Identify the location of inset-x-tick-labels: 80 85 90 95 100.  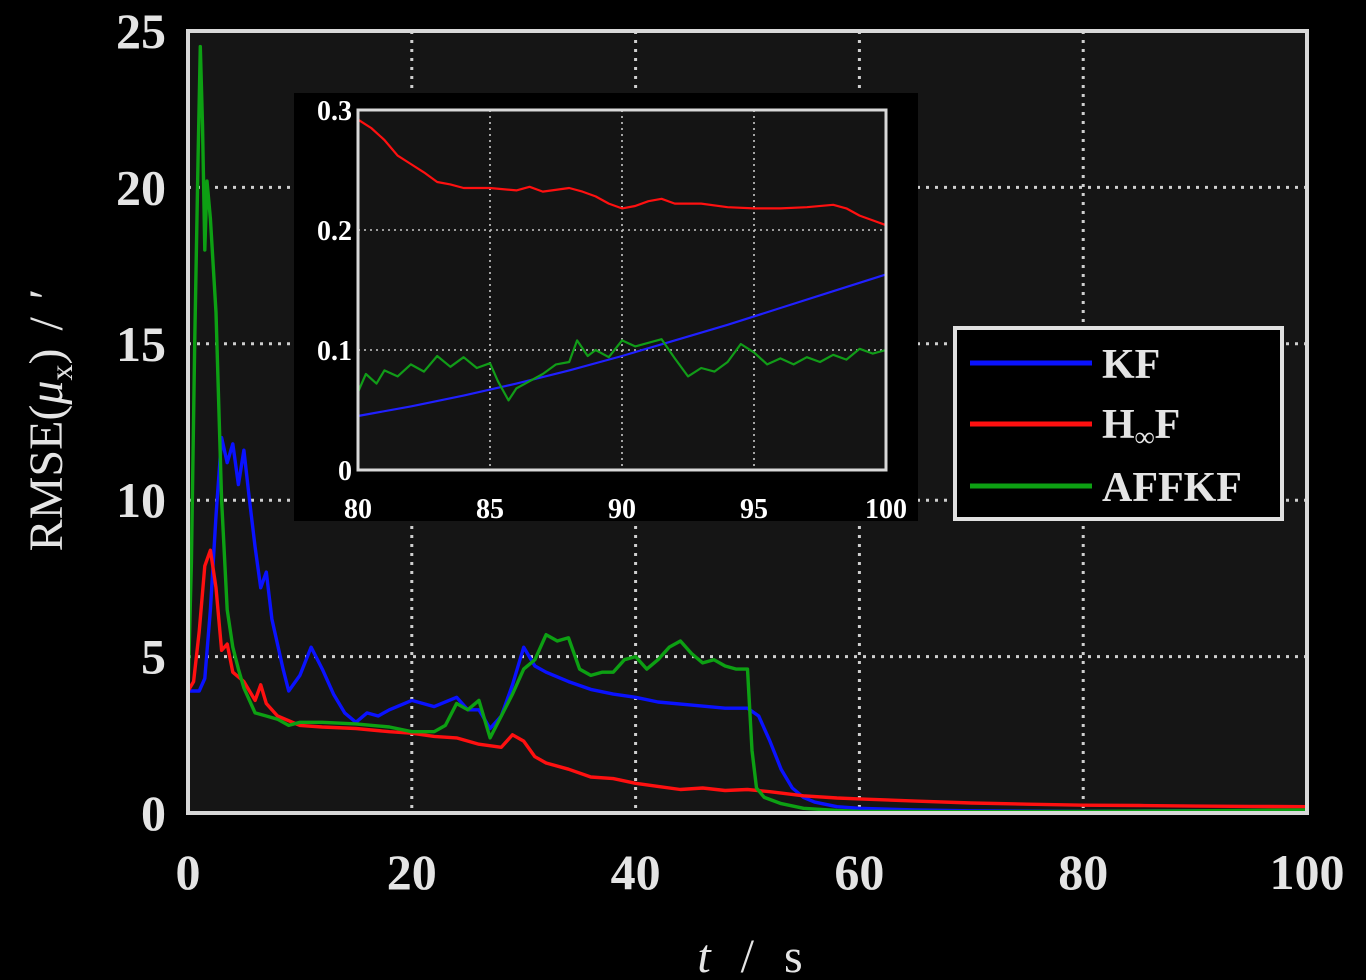
(625, 509).